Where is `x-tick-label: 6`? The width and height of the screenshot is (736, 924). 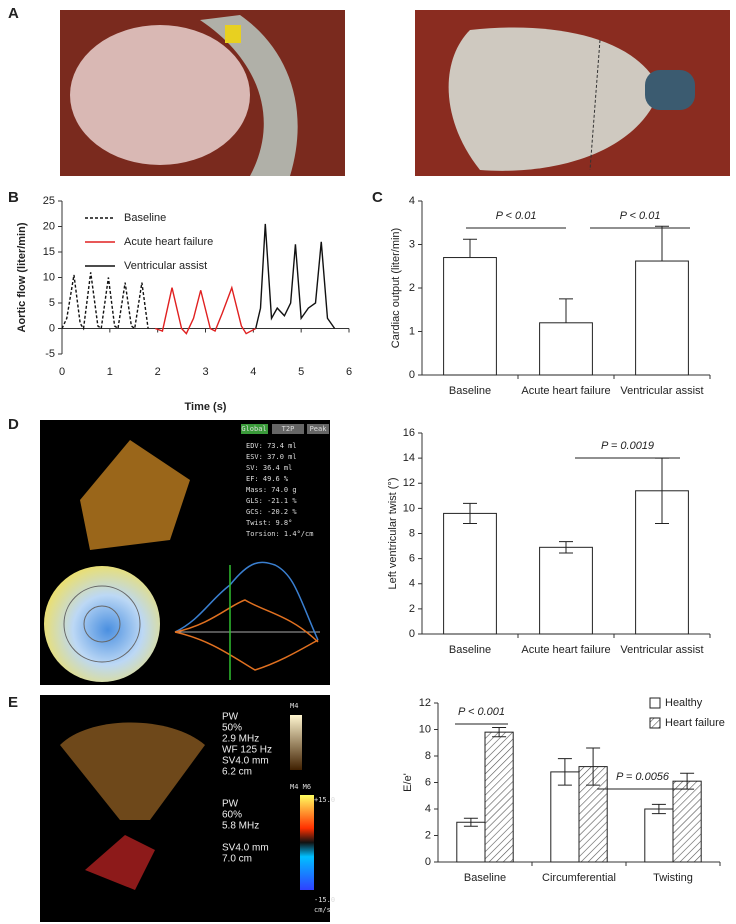
x-tick-label: 6 is located at coordinates (349, 372).